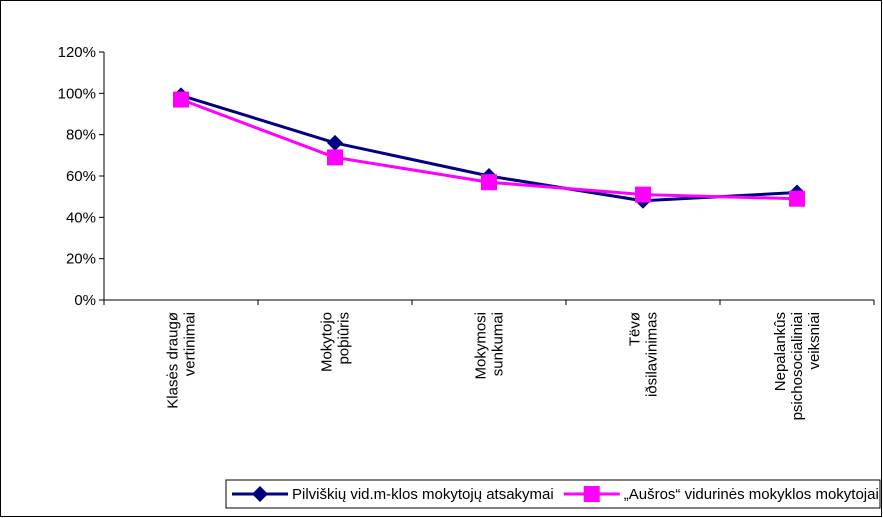 The image size is (883, 518). What do you see at coordinates (77, 52) in the screenshot?
I see `y-tick-label: 120%` at bounding box center [77, 52].